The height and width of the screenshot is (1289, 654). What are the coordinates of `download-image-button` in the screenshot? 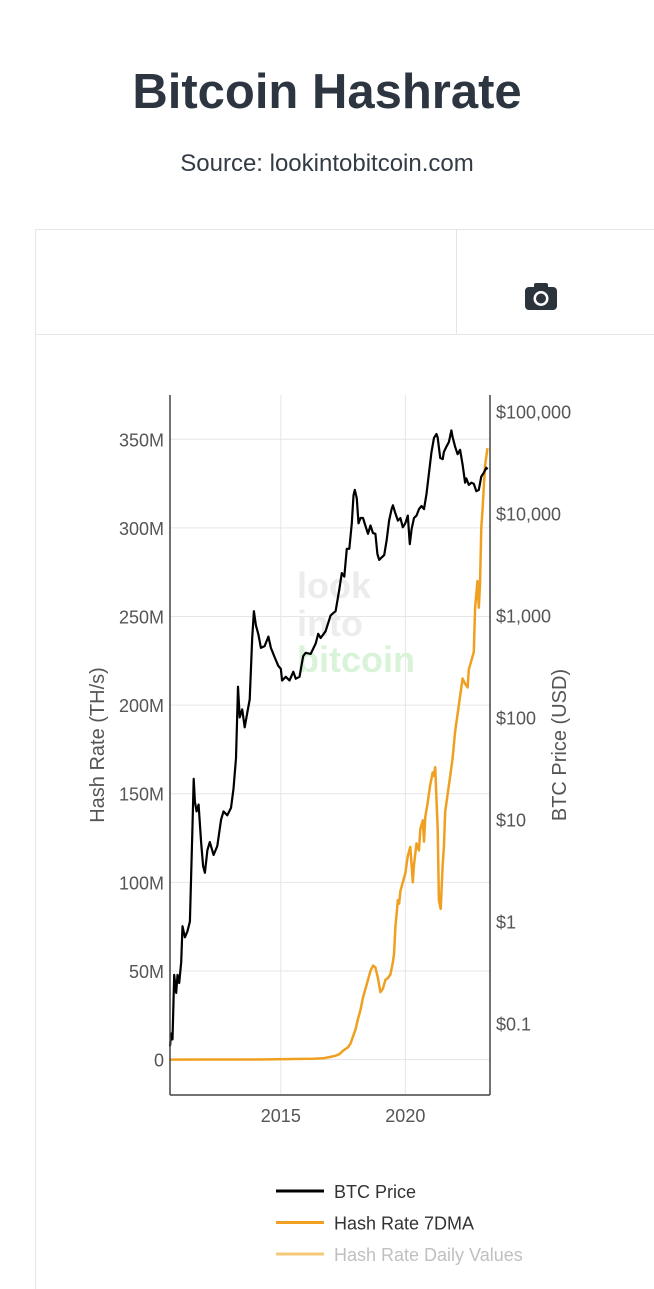 It's located at (541, 297).